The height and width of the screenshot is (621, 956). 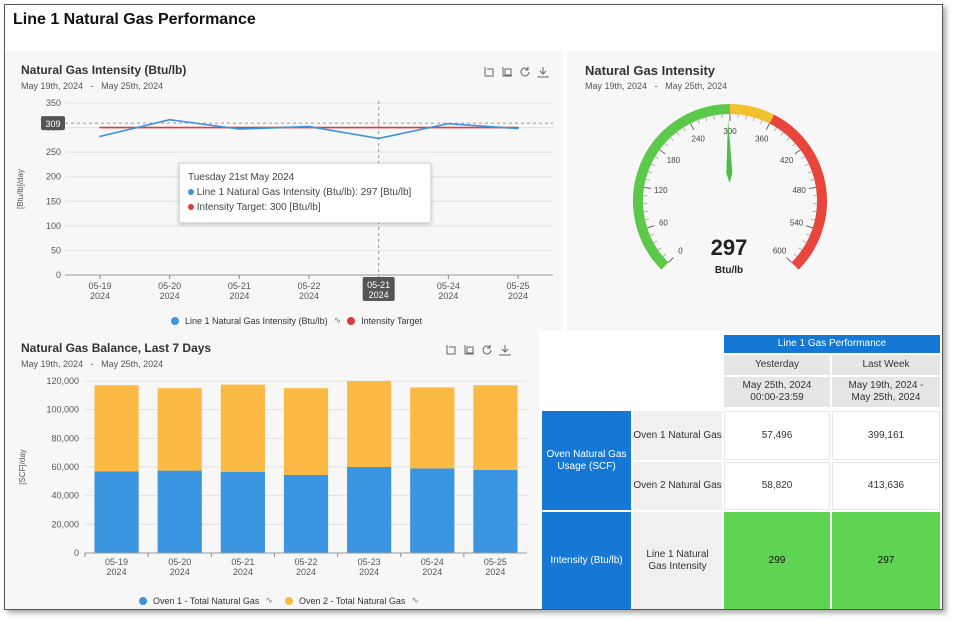 I want to click on row-group-usage: Oven Natural Gas Usage (SCF), so click(x=586, y=460).